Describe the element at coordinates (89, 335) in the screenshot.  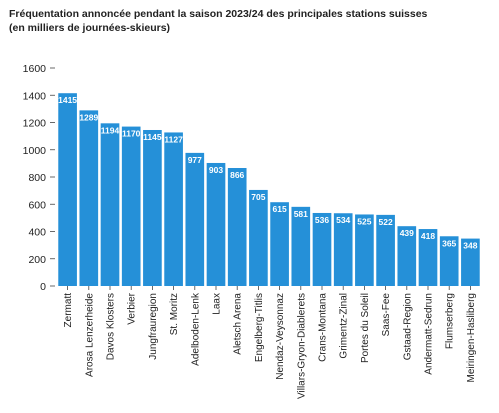
I see `x-tick-label: Arosa Lenzerheide` at that location.